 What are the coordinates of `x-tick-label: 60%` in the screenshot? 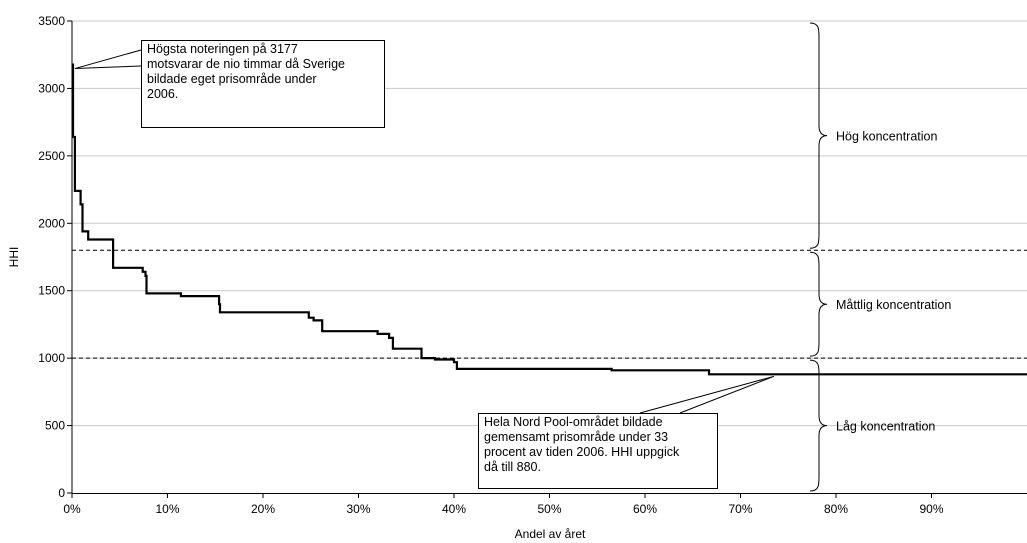 It's located at (645, 509).